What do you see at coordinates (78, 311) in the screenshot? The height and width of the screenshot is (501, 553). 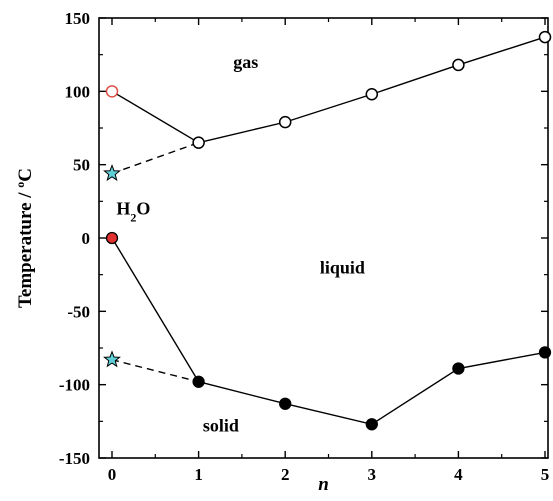 I see `y-tick-label: -50` at bounding box center [78, 311].